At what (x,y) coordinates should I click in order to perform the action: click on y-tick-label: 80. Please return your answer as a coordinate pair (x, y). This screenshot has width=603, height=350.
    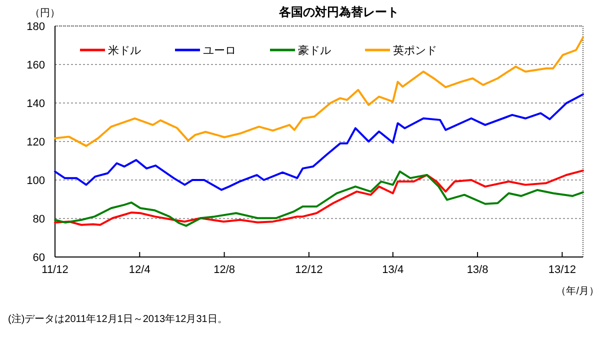
    Looking at the image, I should click on (38, 220).